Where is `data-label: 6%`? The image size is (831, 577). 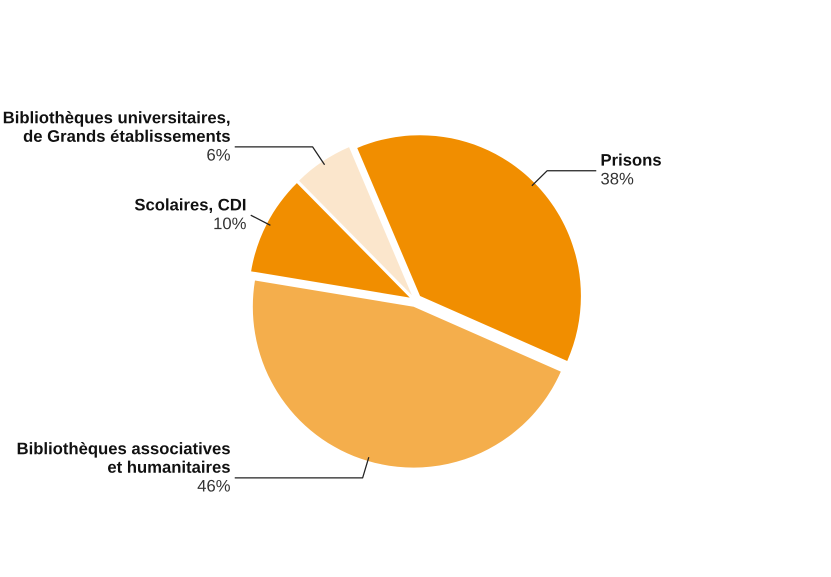 data-label: 6% is located at coordinates (218, 154).